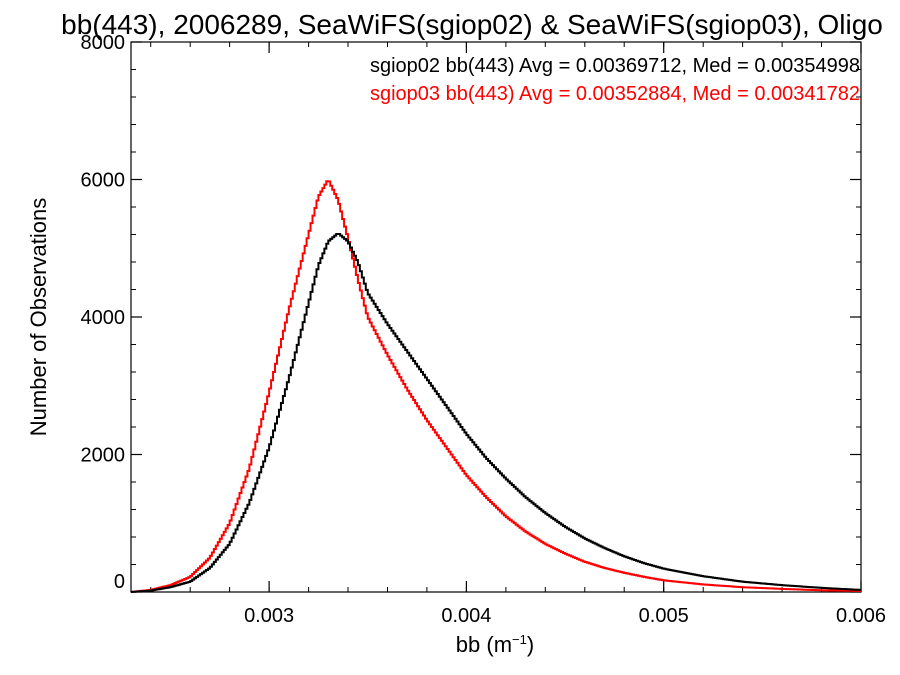 This screenshot has height=675, width=900. Describe the element at coordinates (103, 181) in the screenshot. I see `y-tick-label: 6000` at that location.